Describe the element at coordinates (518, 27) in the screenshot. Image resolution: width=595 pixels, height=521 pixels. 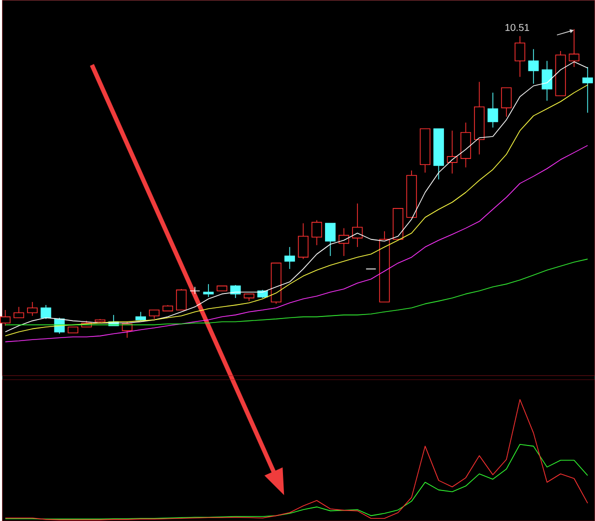
I see `annotation: 10.51` at that location.